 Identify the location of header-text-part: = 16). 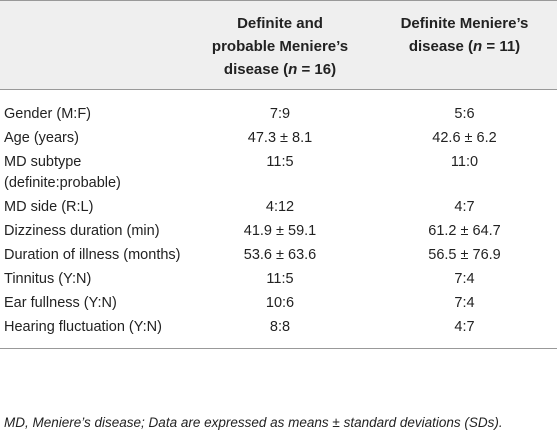
(317, 69).